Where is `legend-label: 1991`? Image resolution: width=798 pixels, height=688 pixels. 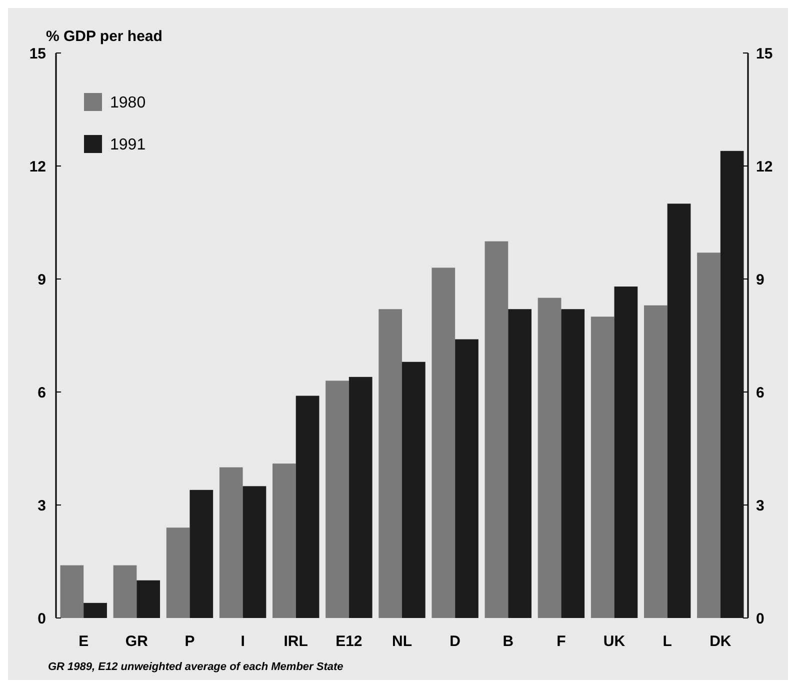 legend-label: 1991 is located at coordinates (128, 145).